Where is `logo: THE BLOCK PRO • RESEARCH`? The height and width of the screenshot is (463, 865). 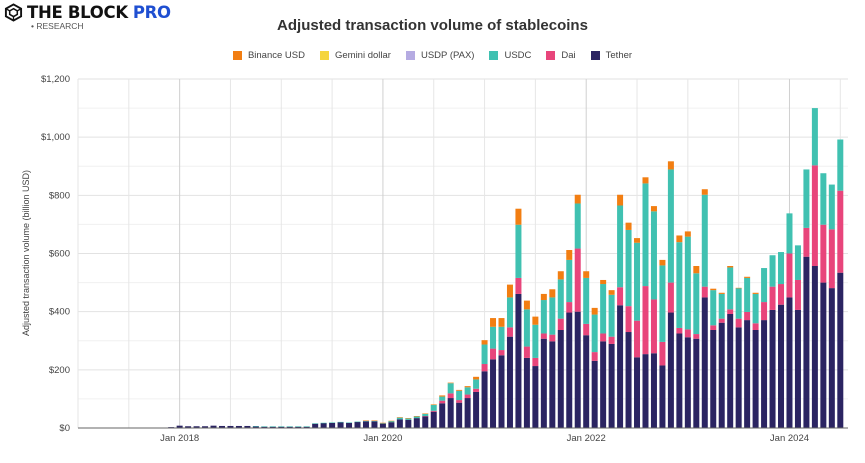
logo: THE BLOCK PRO • RESEARCH is located at coordinates (87, 17).